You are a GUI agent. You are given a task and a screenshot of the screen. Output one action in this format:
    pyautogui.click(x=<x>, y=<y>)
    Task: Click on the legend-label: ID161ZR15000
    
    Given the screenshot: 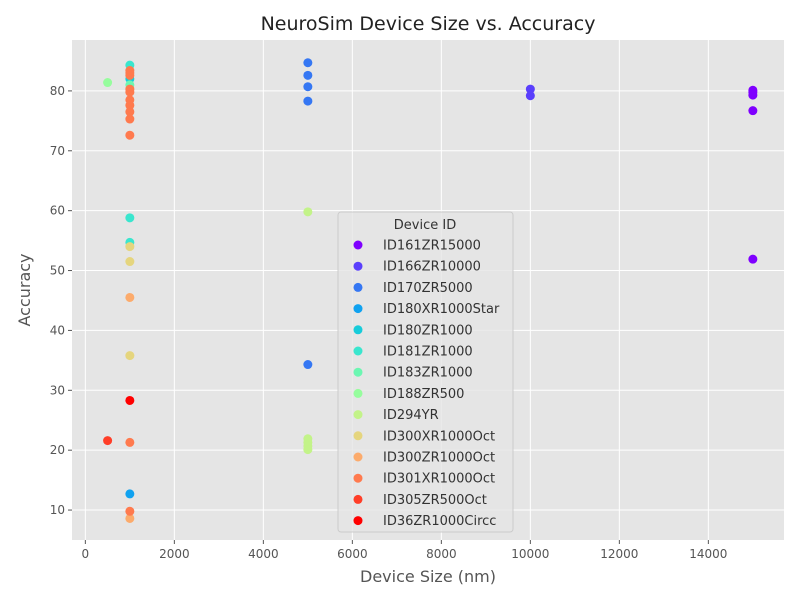 What is the action you would take?
    pyautogui.click(x=432, y=246)
    